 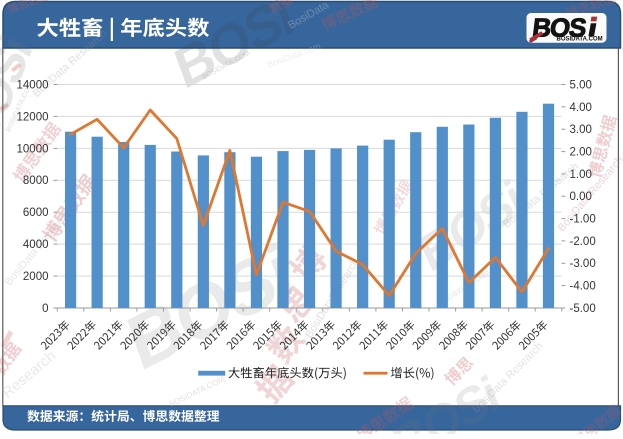 What do you see at coordinates (583, 242) in the screenshot?
I see `svg-text: -2.00` at bounding box center [583, 242].